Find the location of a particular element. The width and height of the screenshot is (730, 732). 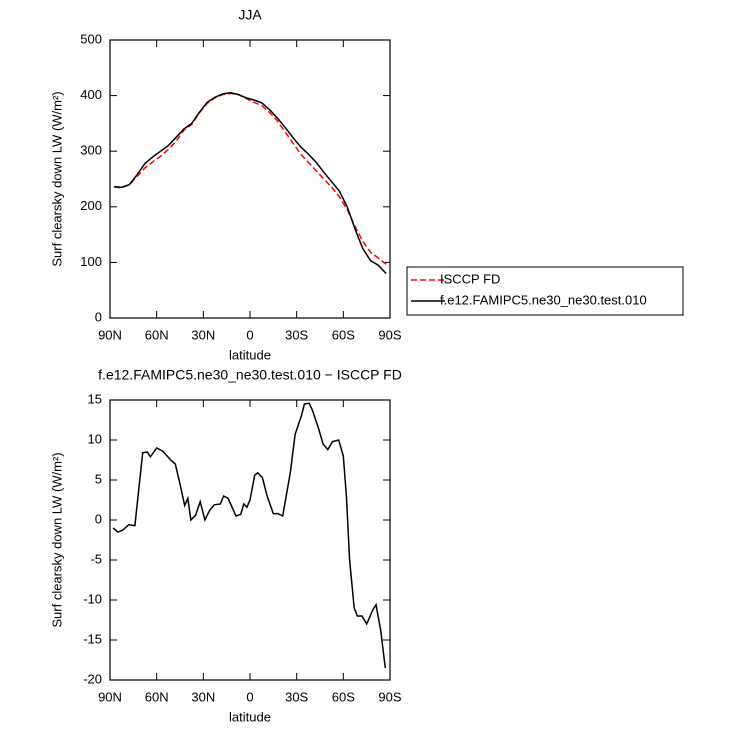

y-tick-label: -5 is located at coordinates (96, 558).